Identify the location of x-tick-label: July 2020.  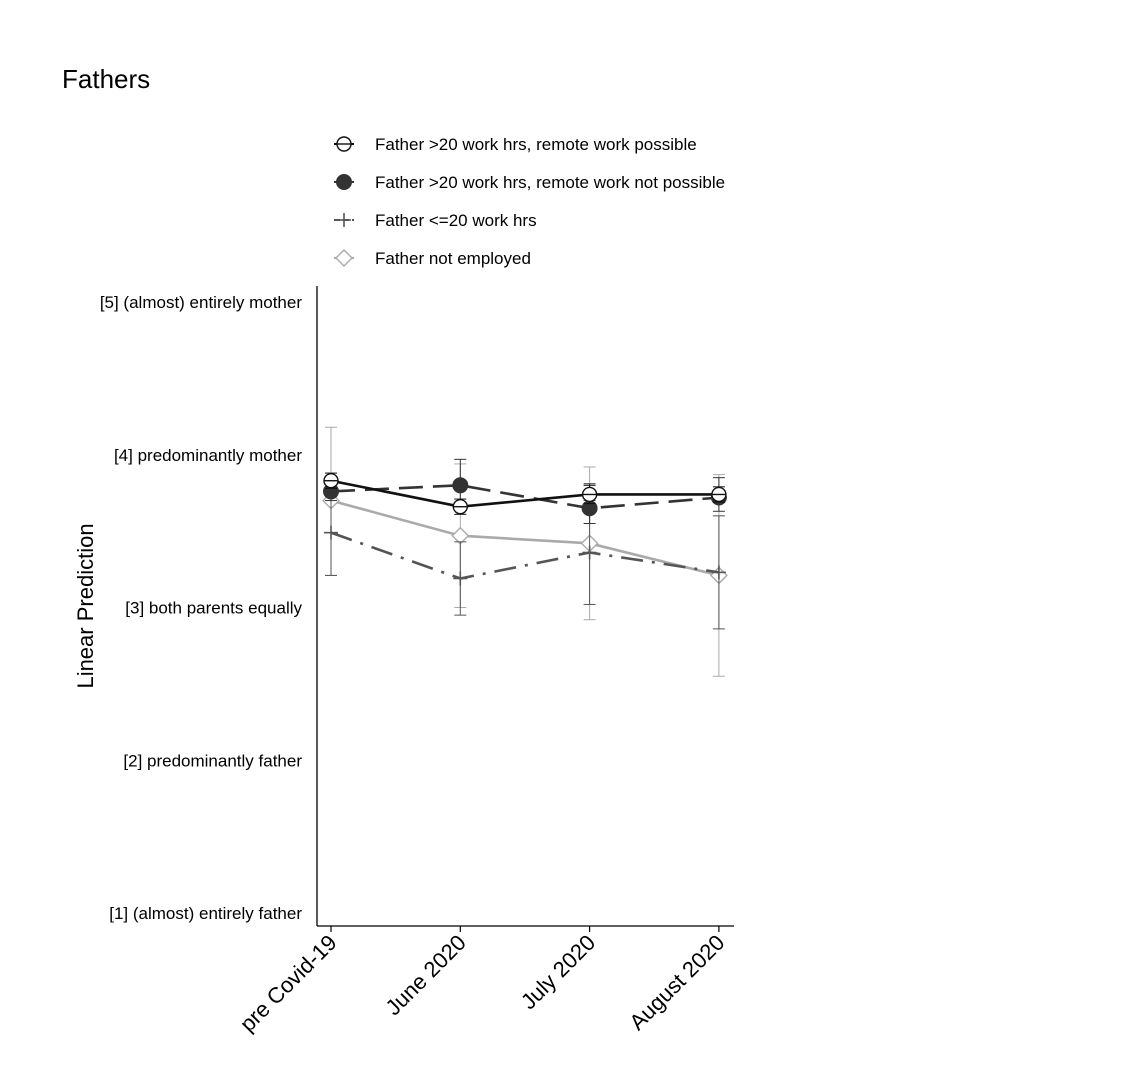
(558, 972).